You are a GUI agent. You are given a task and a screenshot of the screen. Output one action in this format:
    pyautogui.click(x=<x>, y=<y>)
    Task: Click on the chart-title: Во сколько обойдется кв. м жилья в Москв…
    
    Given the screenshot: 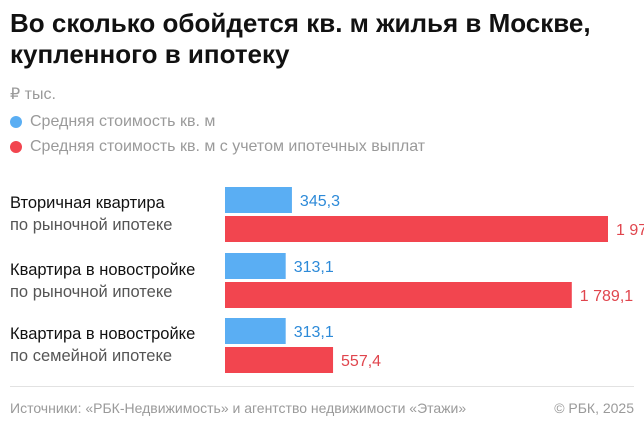 What is the action you would take?
    pyautogui.click(x=300, y=38)
    